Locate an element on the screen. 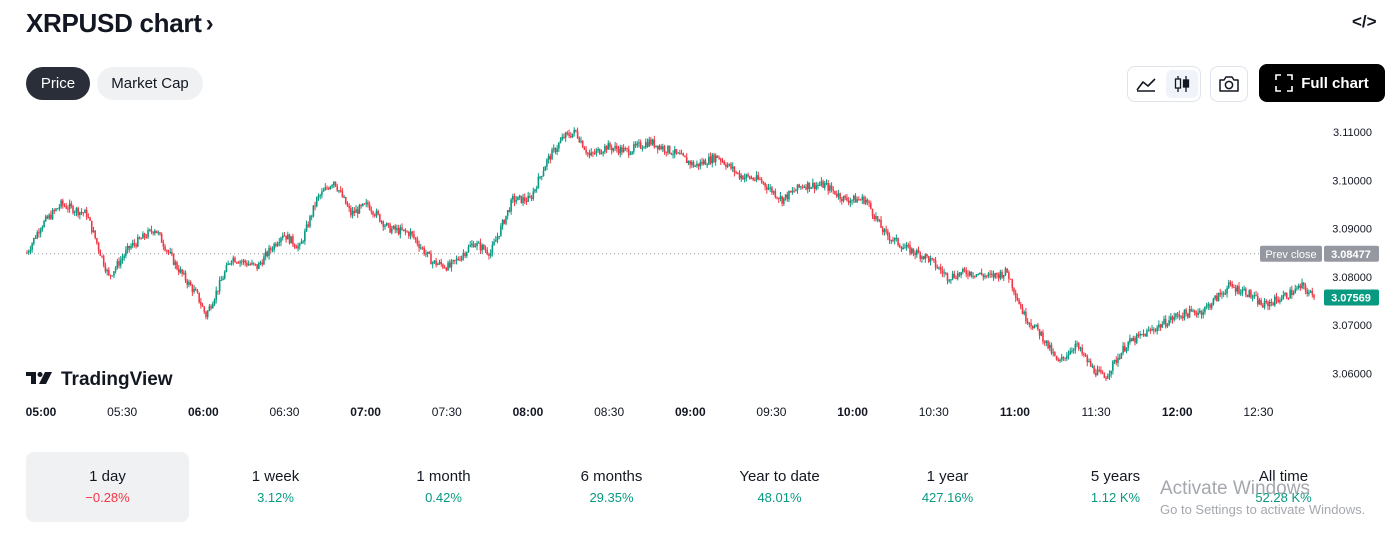 Image resolution: width=1400 pixels, height=535 pixels. tab-market-cap: Market Cap is located at coordinates (150, 83).